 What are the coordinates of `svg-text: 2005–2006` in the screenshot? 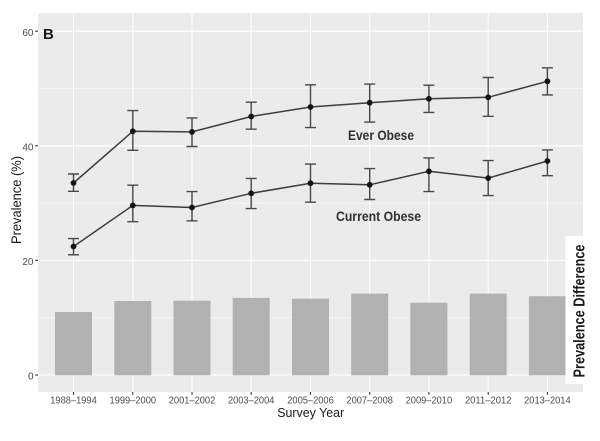 It's located at (310, 401).